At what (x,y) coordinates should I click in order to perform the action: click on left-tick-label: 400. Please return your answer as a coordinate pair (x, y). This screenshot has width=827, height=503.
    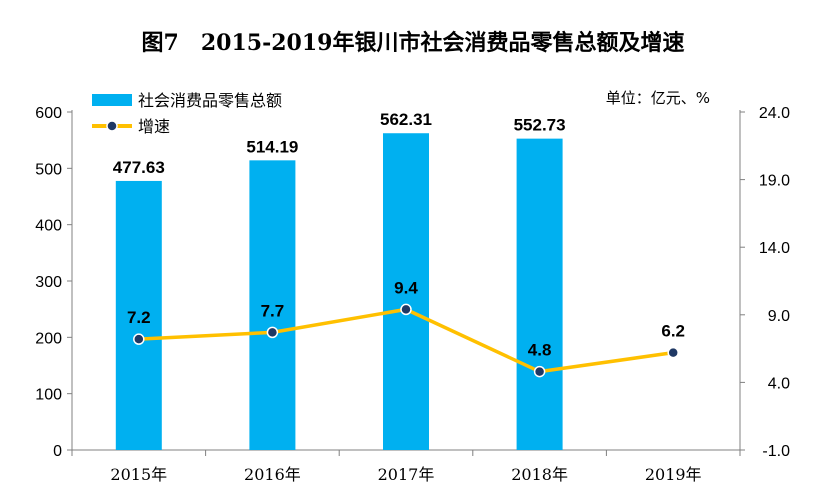
    Looking at the image, I should click on (48, 226).